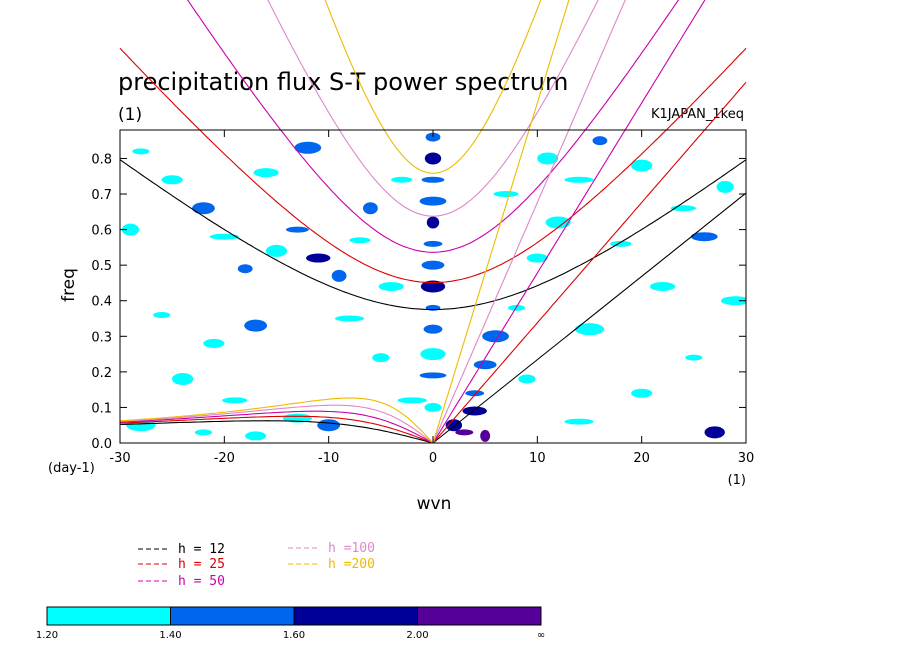  I want to click on gravity-curve-h200, so click(433, 87).